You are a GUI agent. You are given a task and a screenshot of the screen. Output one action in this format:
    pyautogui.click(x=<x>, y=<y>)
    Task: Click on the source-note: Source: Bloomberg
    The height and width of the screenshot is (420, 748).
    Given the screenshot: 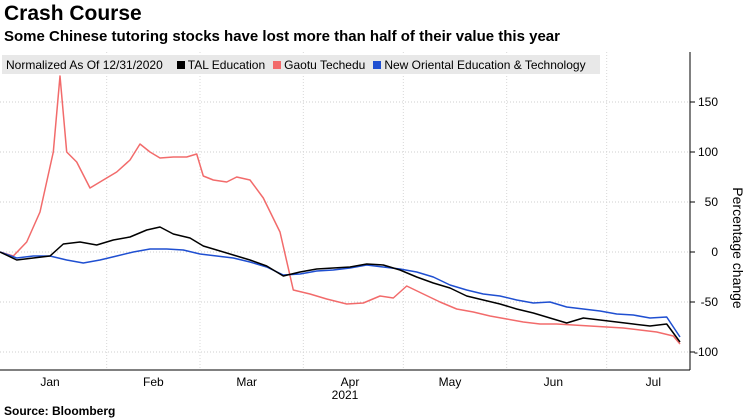 What is the action you would take?
    pyautogui.click(x=60, y=411)
    